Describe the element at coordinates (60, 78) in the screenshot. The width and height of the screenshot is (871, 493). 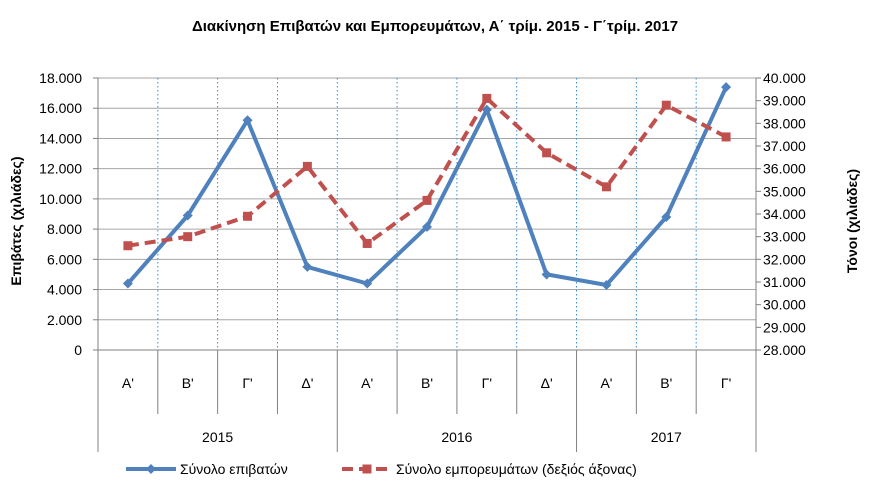
I see `y-tick-label: 18.000` at that location.